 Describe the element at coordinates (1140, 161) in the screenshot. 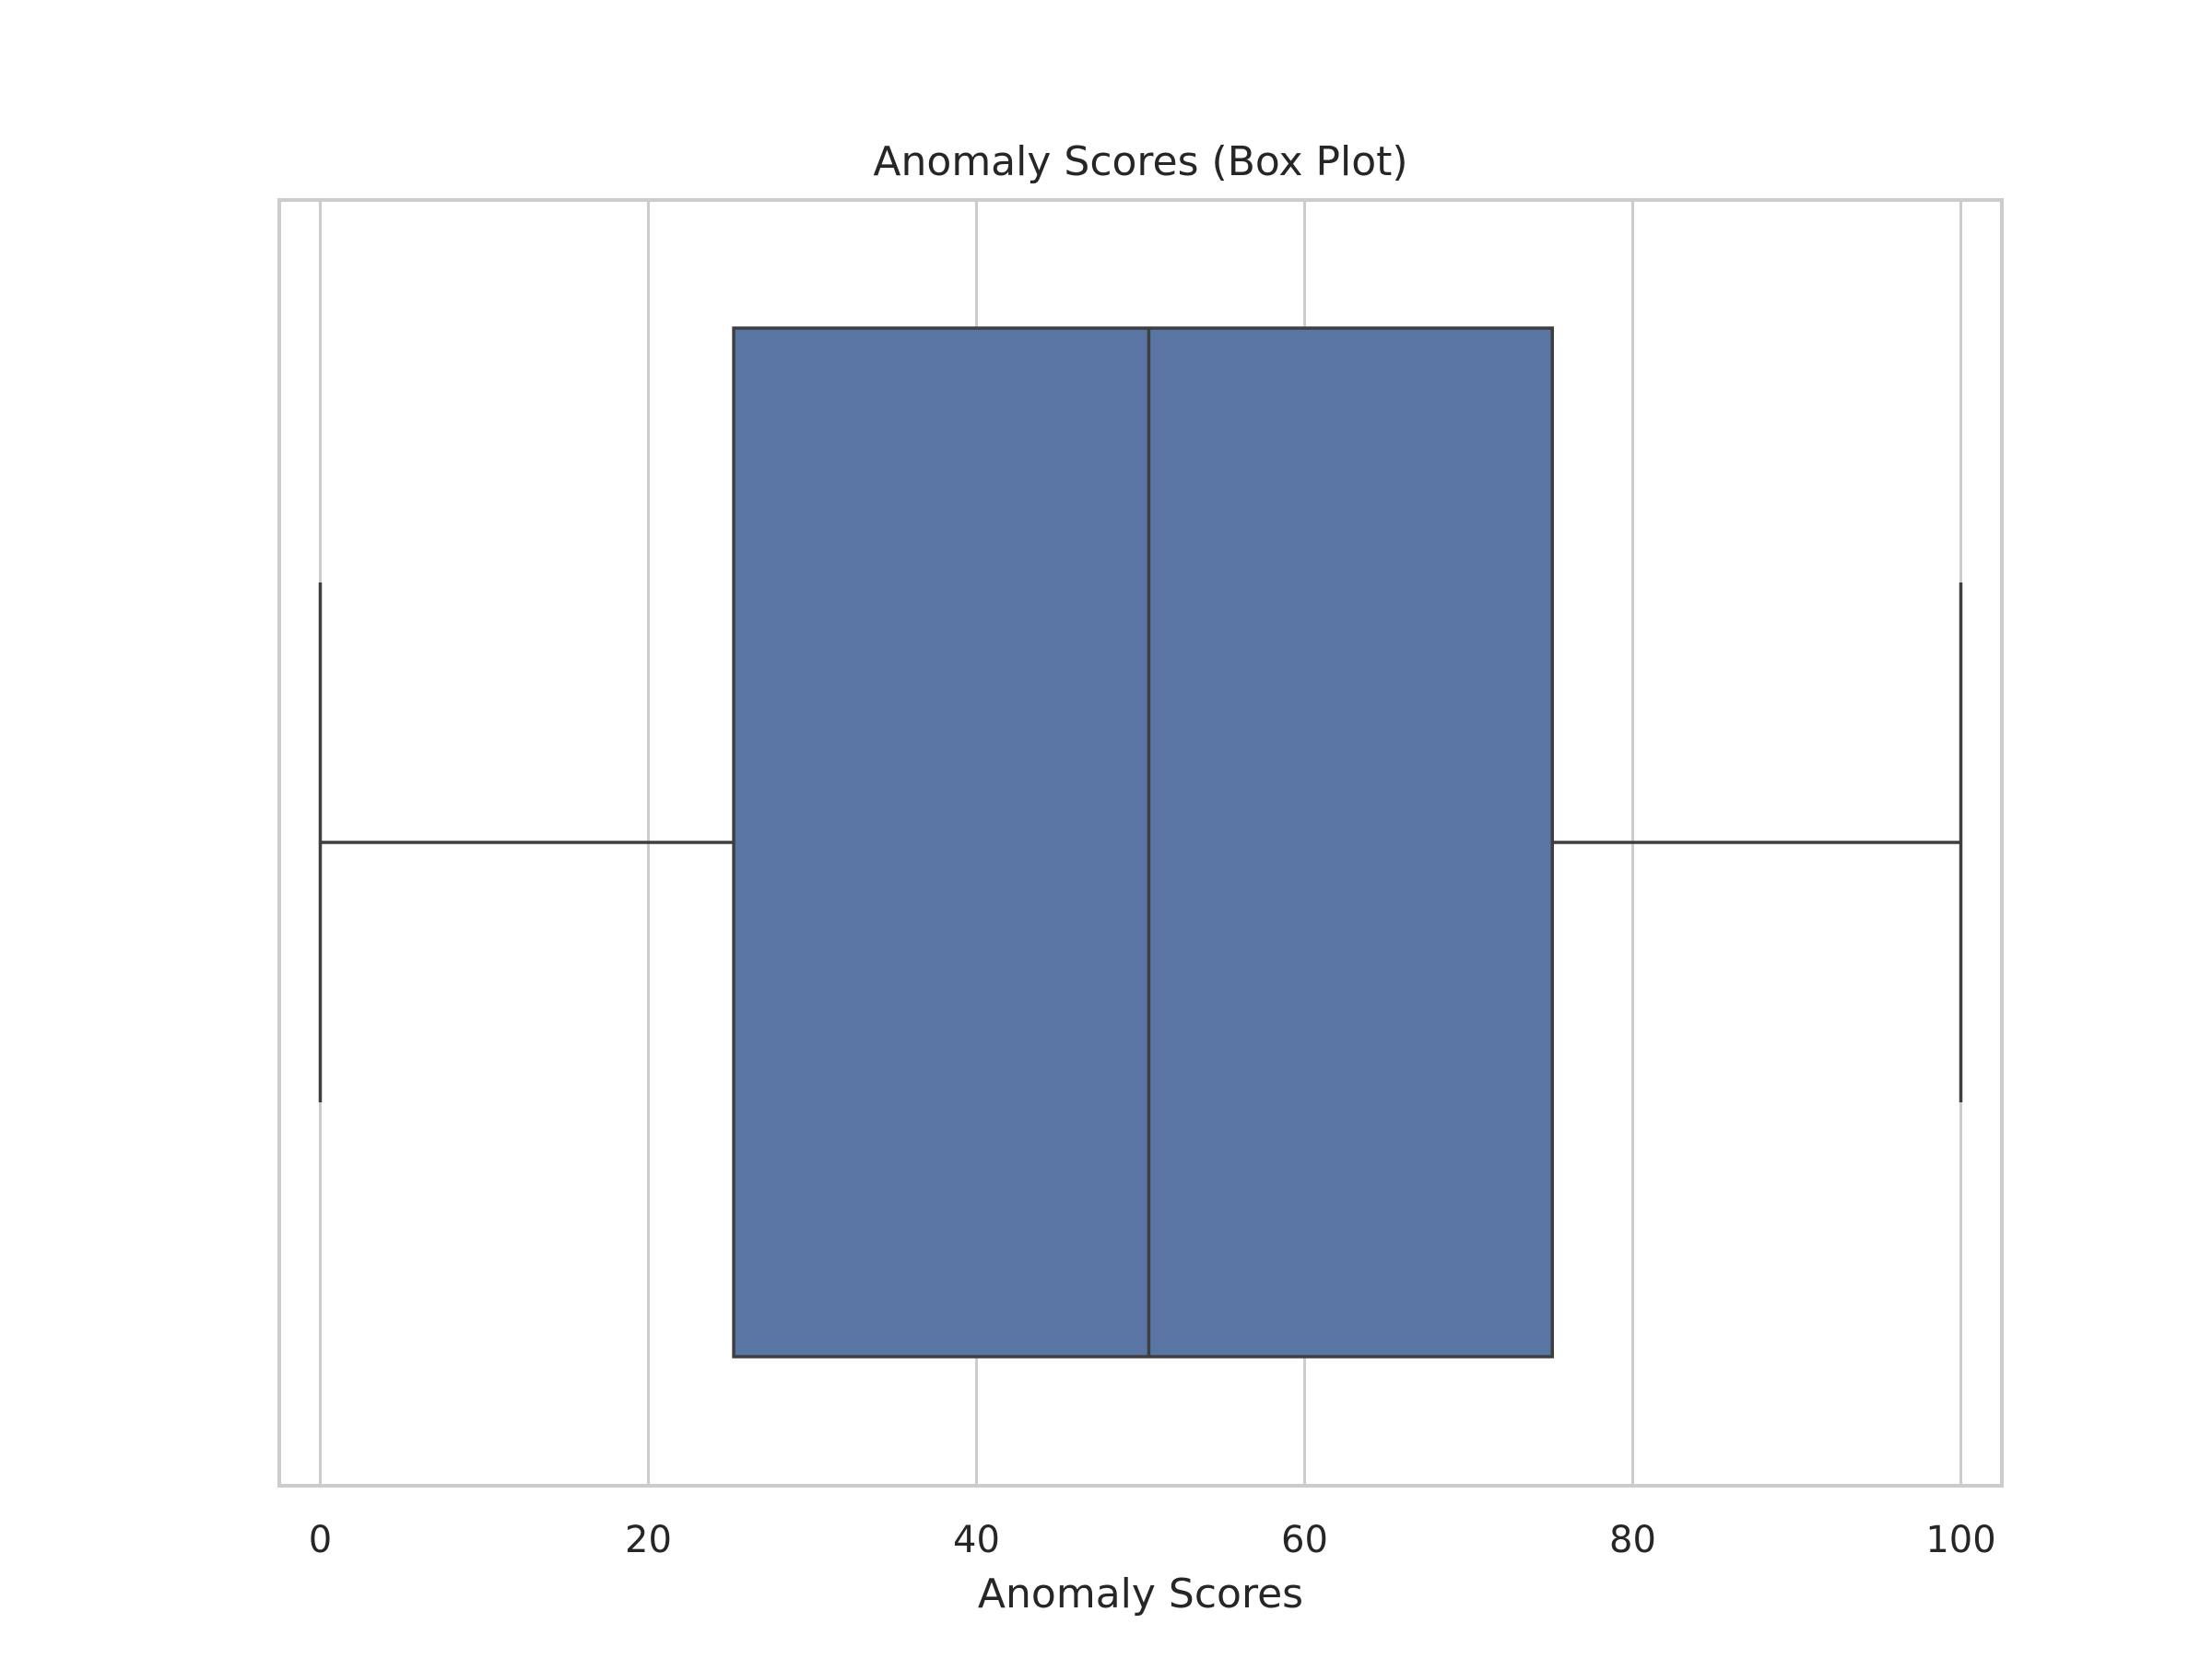

I see `chart-title: Anomaly Scores (Box Plot)` at that location.